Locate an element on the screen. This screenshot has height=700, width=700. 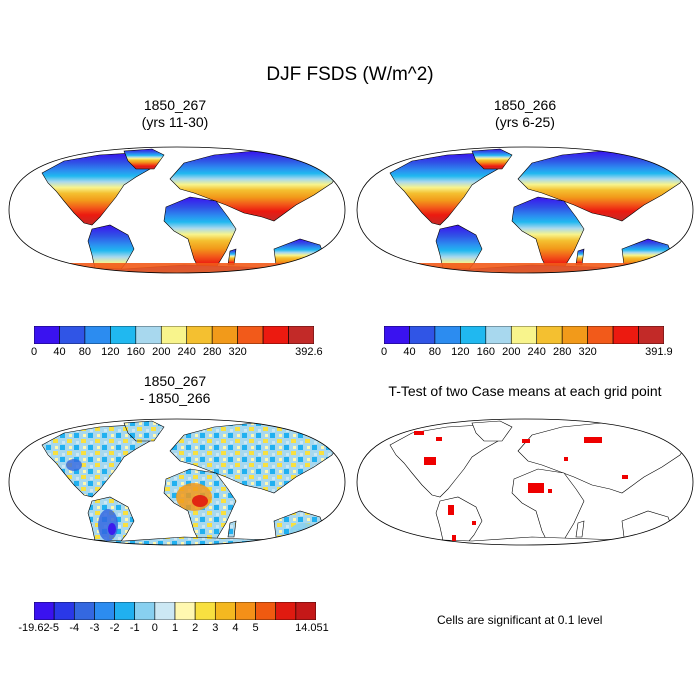
panel2-title: 1850_266 (yrs 6-25) is located at coordinates (525, 114).